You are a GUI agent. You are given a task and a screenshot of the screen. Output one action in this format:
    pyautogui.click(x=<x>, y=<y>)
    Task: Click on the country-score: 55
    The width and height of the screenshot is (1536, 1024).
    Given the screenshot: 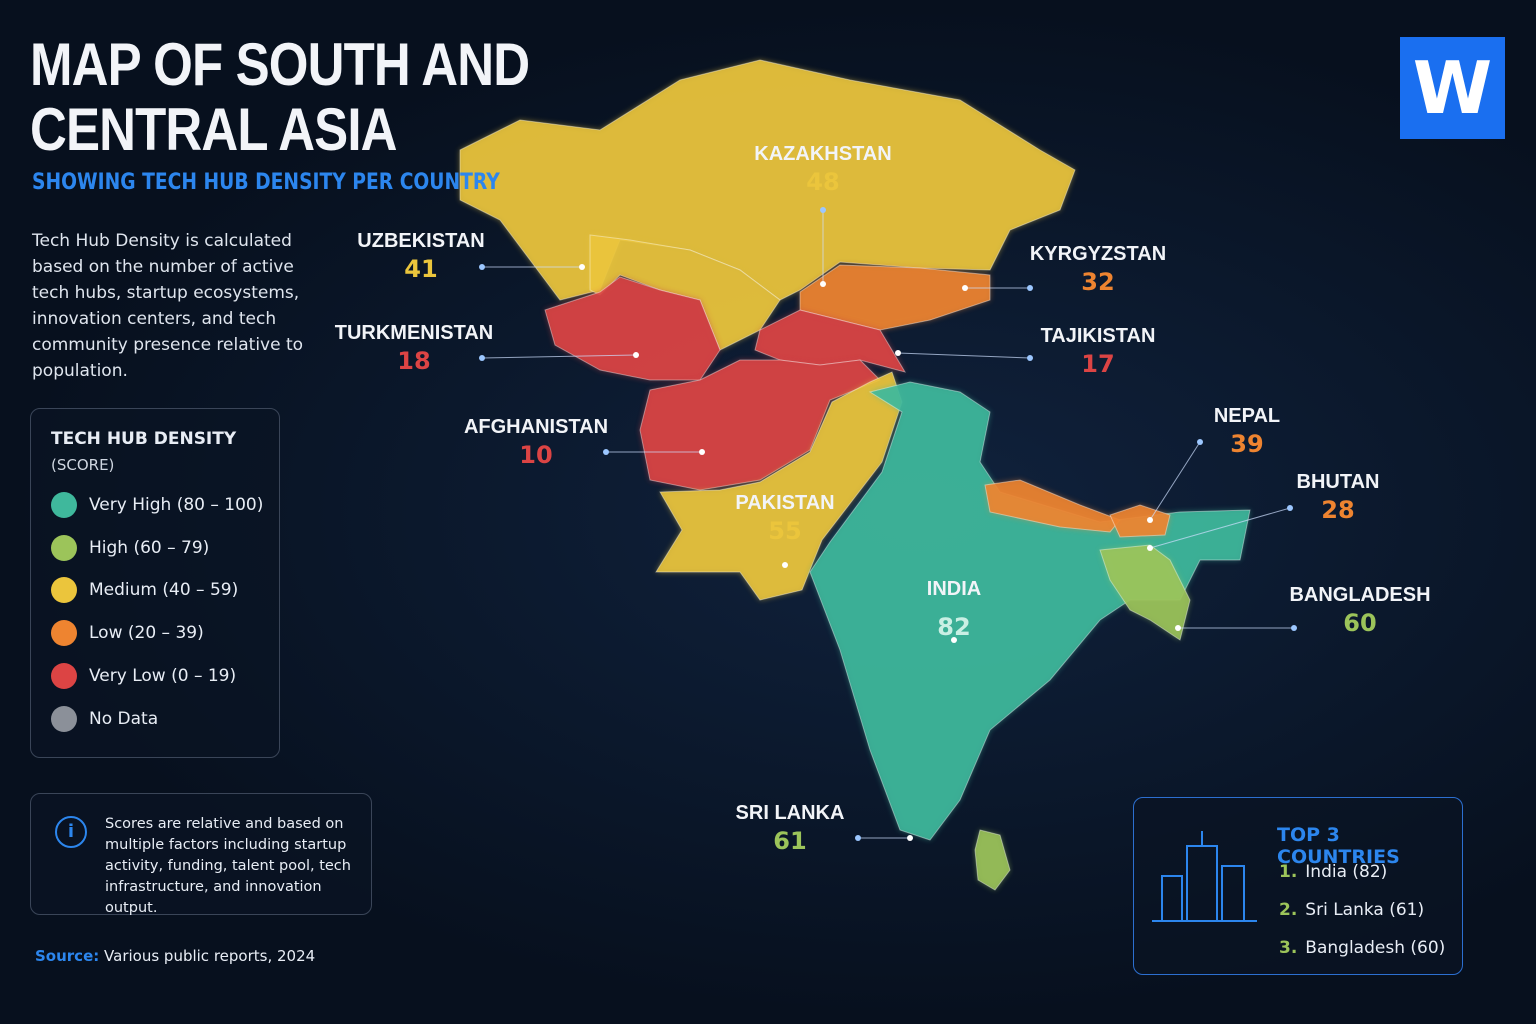 What is the action you would take?
    pyautogui.click(x=784, y=531)
    